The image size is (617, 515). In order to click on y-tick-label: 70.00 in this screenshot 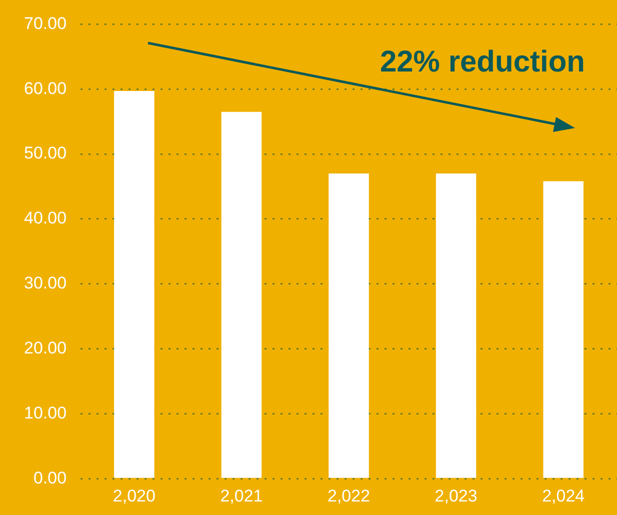, I will do `click(45, 23)`.